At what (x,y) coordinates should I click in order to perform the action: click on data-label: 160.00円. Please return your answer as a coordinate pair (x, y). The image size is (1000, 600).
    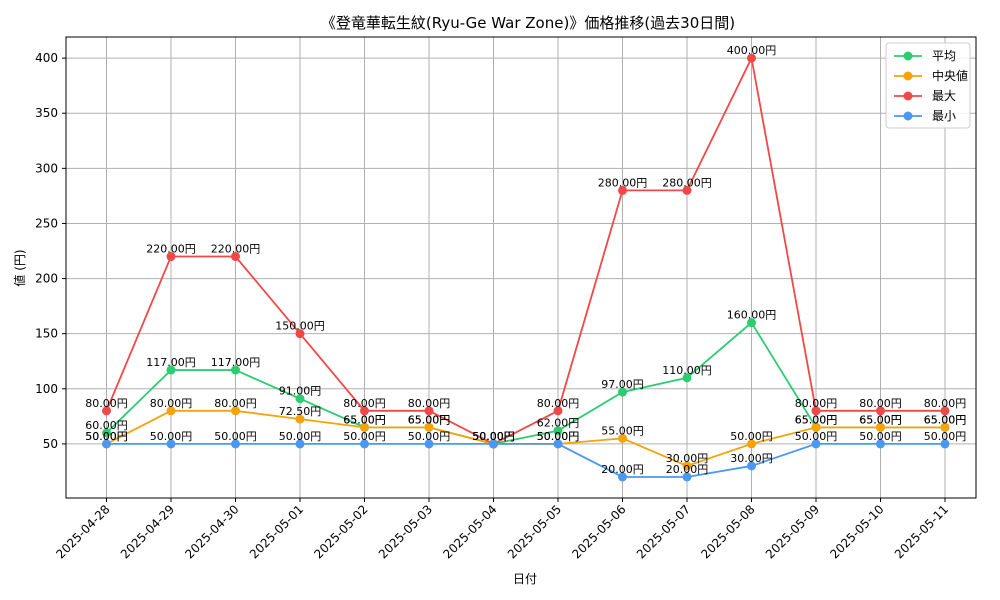
    Looking at the image, I should click on (752, 315).